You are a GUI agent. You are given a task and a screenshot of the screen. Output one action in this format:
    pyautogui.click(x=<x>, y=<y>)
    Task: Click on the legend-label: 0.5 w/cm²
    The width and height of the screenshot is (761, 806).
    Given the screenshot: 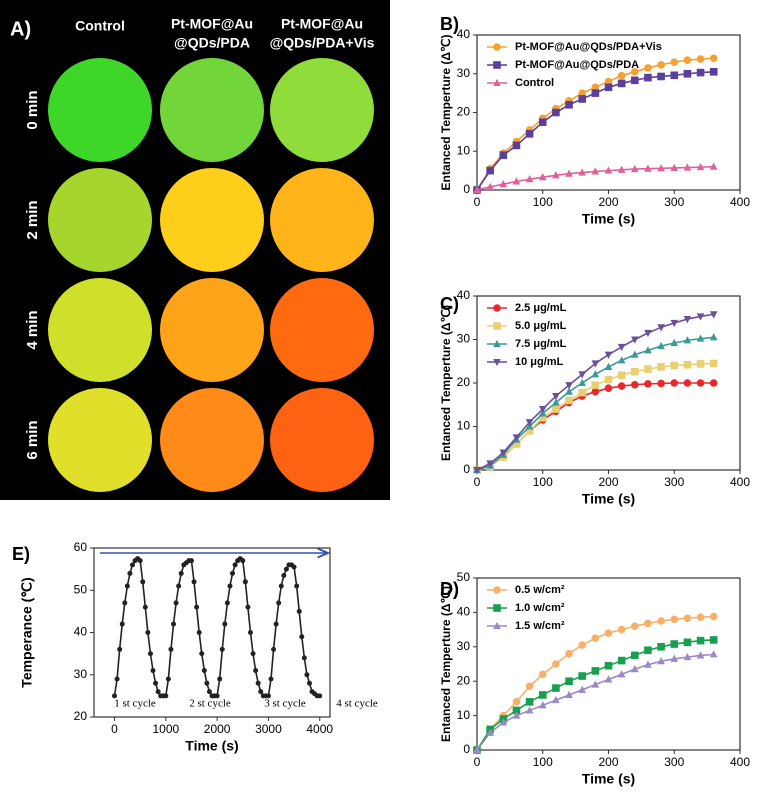 What is the action you would take?
    pyautogui.click(x=540, y=590)
    